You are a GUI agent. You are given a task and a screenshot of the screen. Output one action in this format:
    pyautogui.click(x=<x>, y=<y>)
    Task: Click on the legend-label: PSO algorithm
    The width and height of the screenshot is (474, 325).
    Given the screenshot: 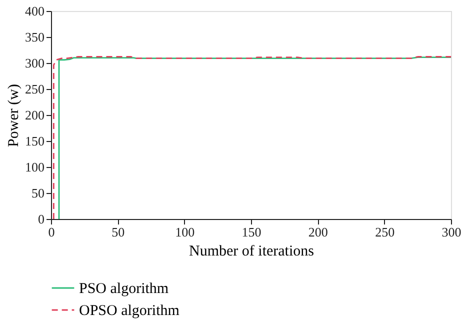 What is the action you would take?
    pyautogui.click(x=124, y=289)
    